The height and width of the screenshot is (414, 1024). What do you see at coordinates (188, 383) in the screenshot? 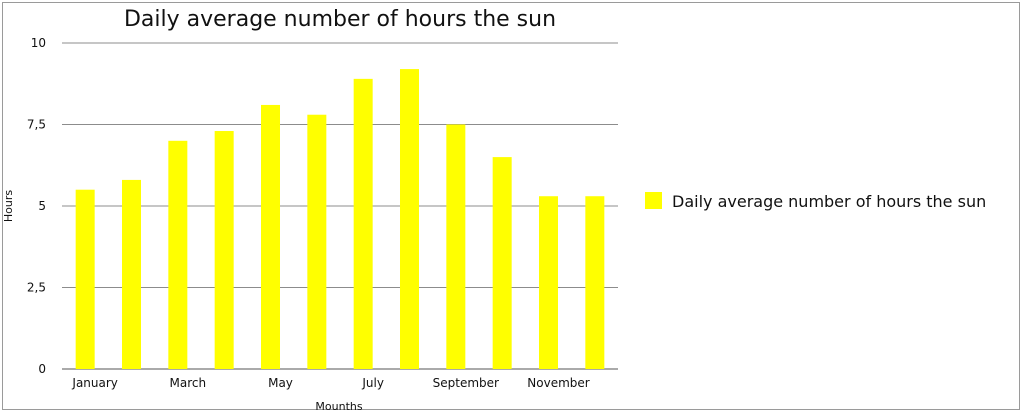
I see `x-tick-label: March` at bounding box center [188, 383].